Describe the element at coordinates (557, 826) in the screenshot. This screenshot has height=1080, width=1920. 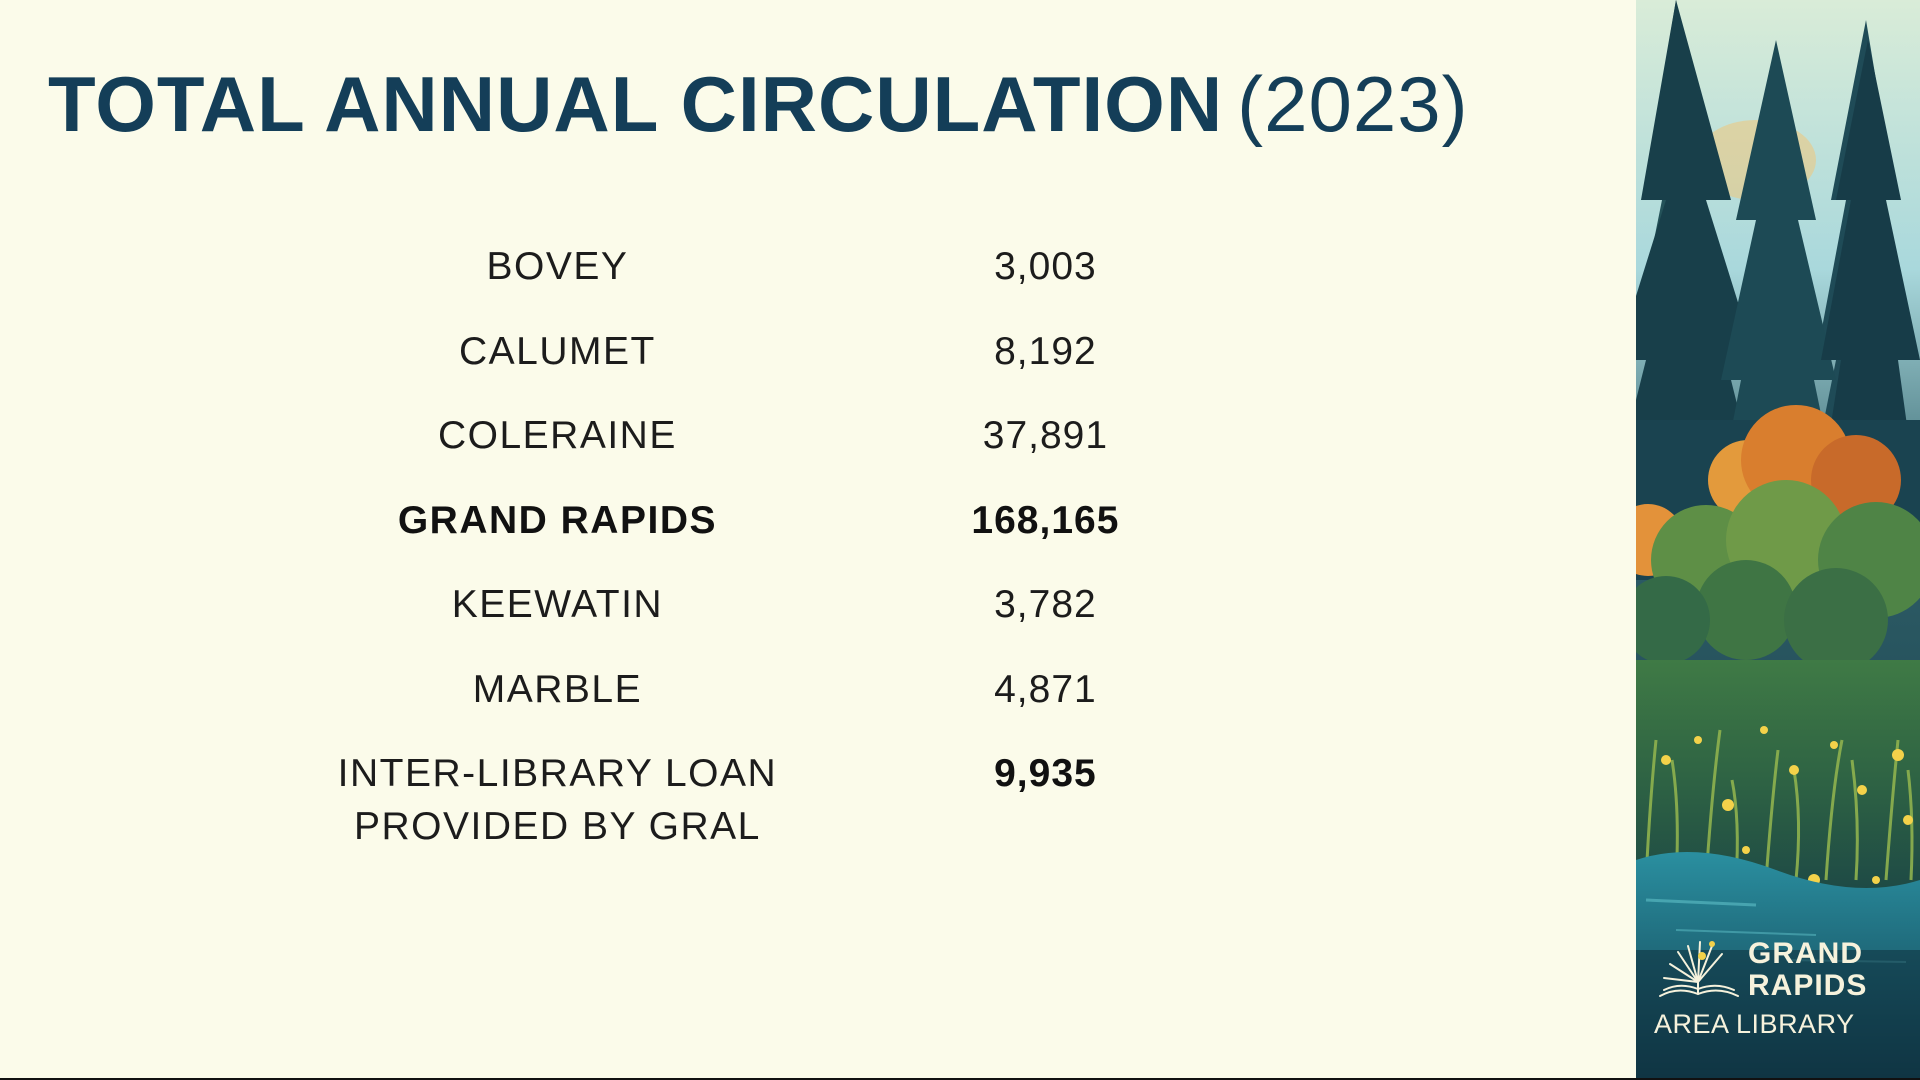
I see `library-name-line2: PROVIDED BY GRAL` at that location.